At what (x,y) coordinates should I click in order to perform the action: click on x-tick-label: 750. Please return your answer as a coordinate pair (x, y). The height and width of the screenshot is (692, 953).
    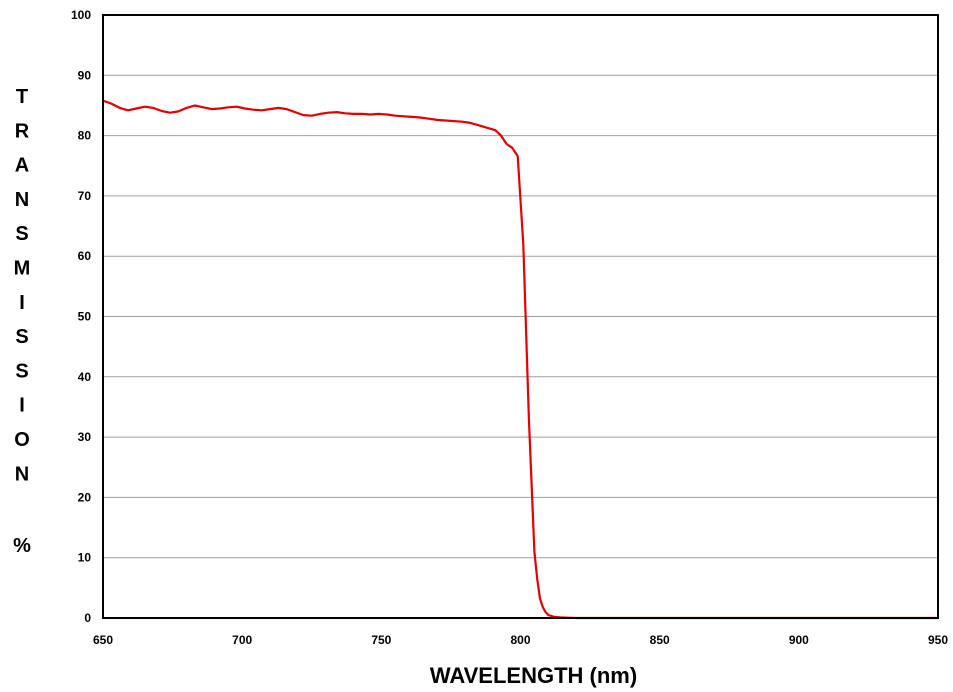
    Looking at the image, I should click on (381, 640).